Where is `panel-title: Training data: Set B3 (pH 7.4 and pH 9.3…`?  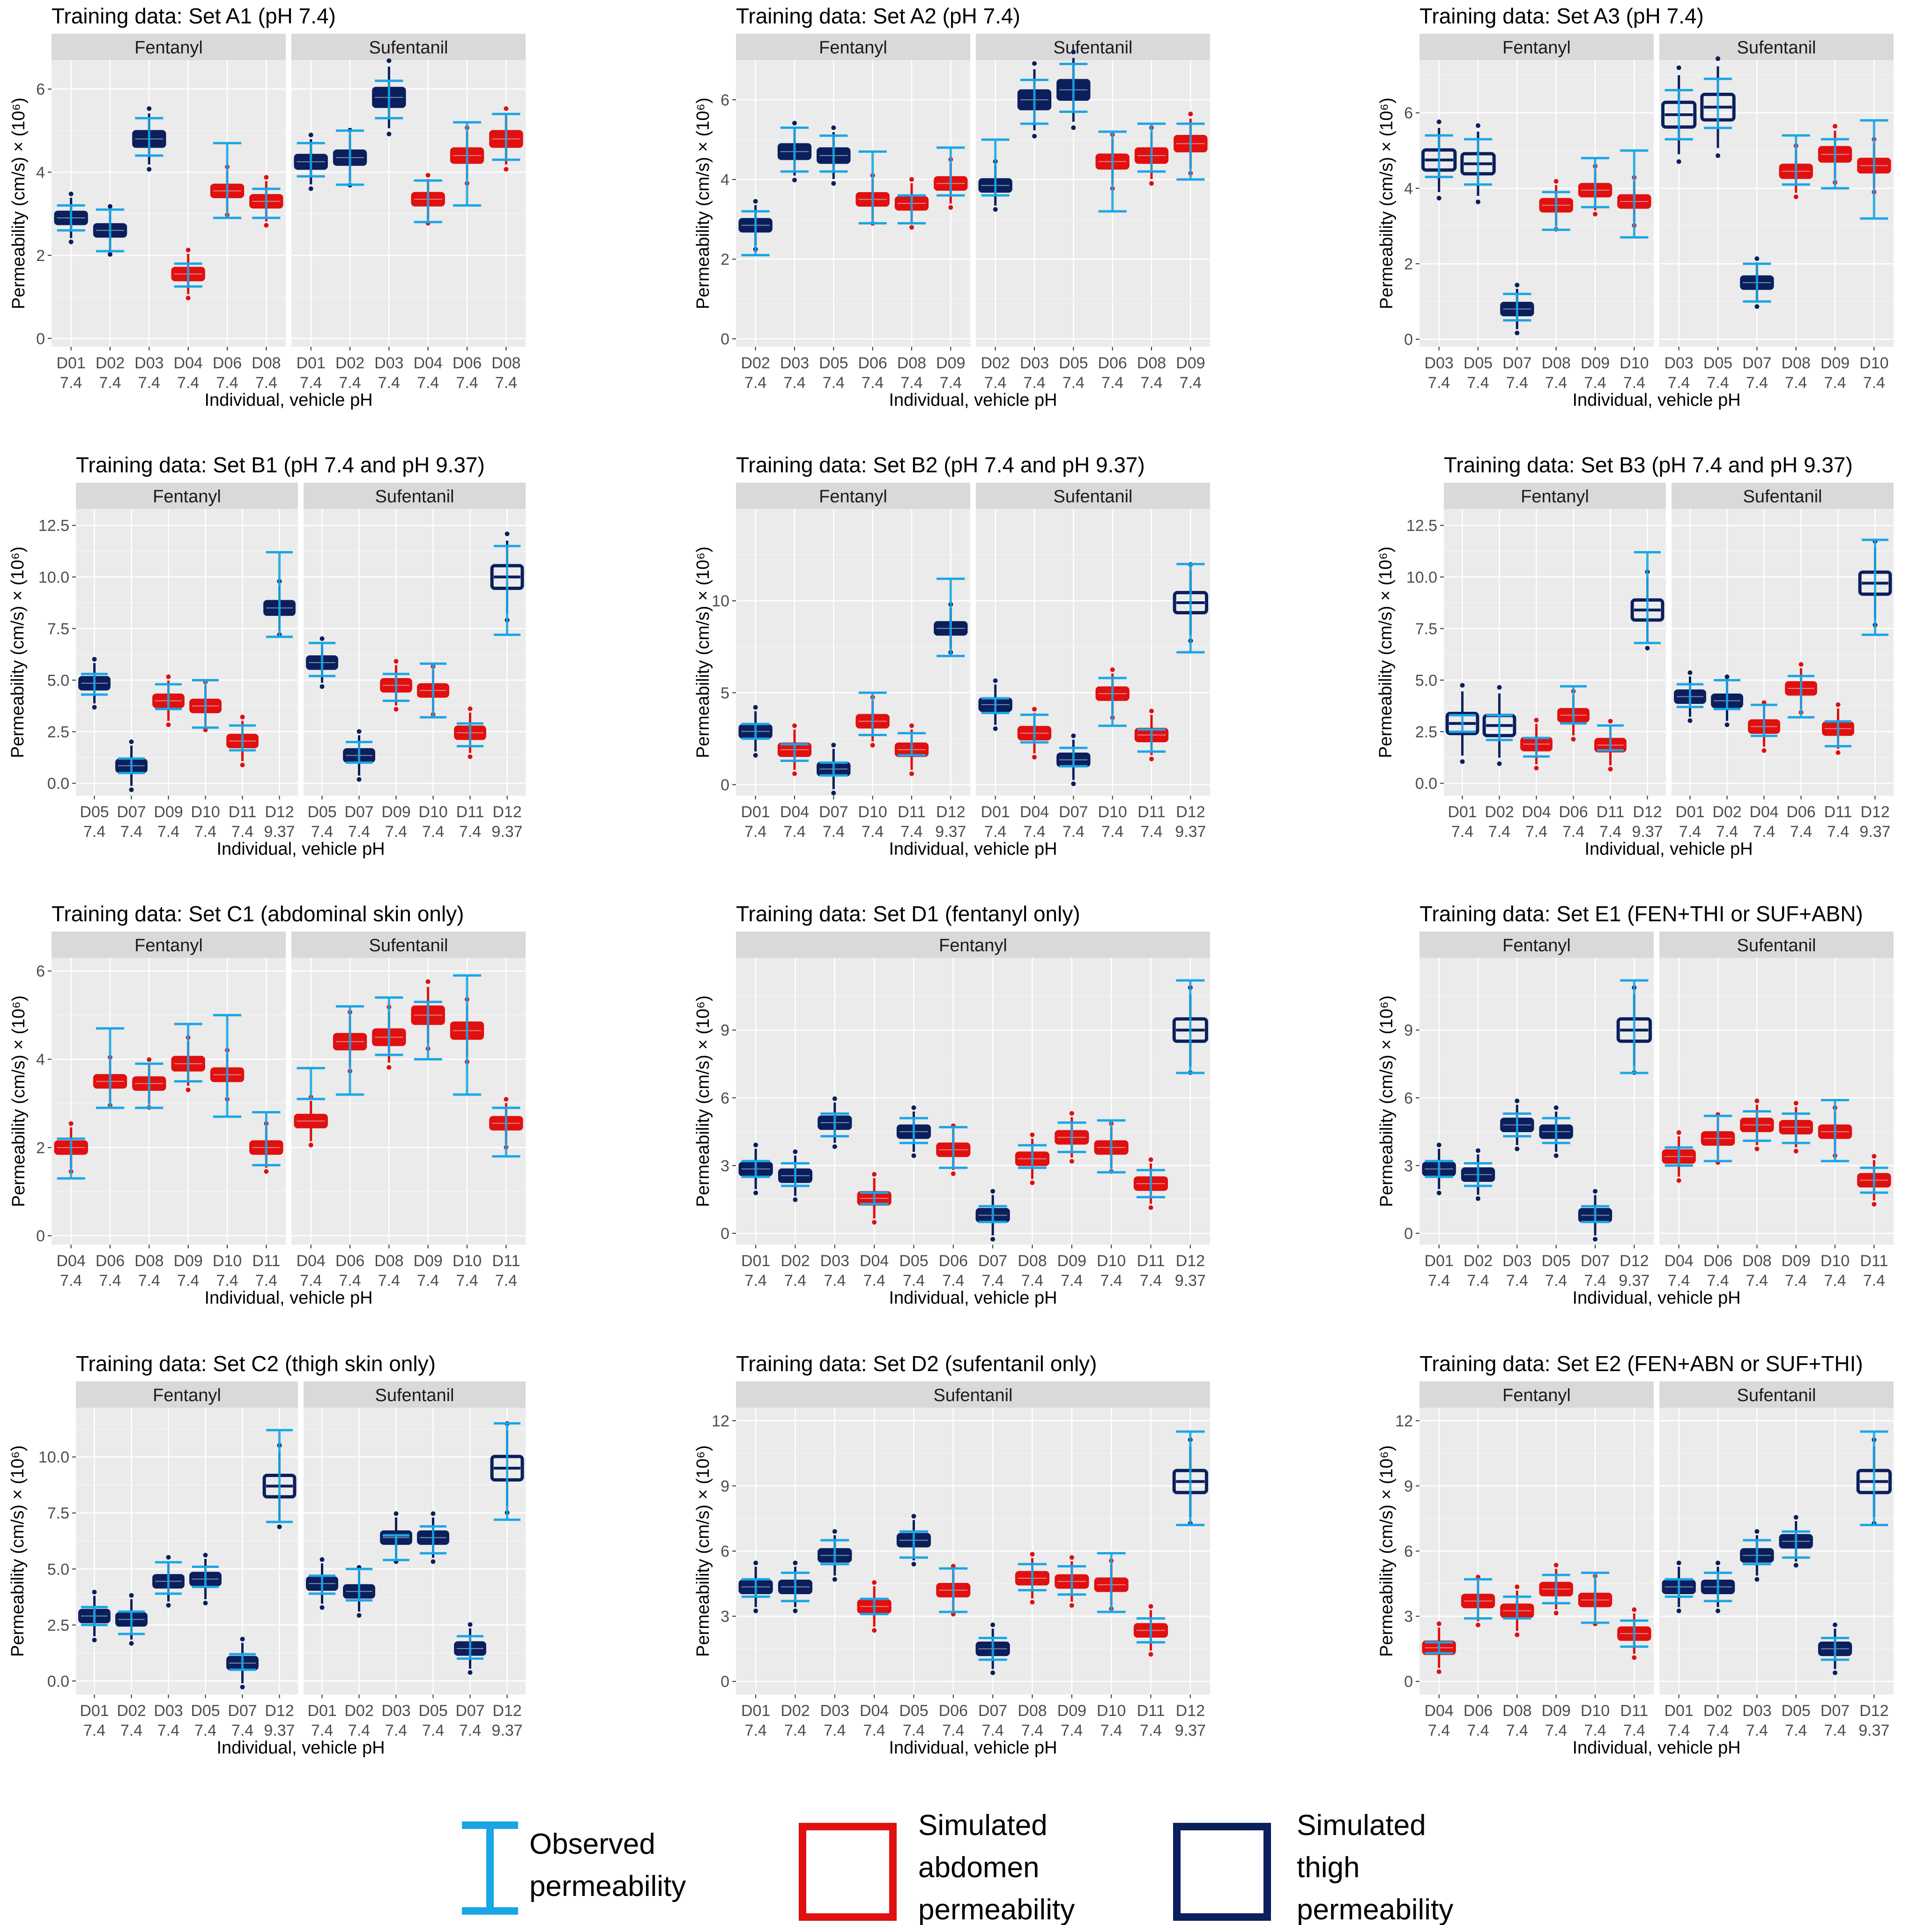
panel-title: Training data: Set B3 (pH 7.4 and pH 9.3… is located at coordinates (1649, 465).